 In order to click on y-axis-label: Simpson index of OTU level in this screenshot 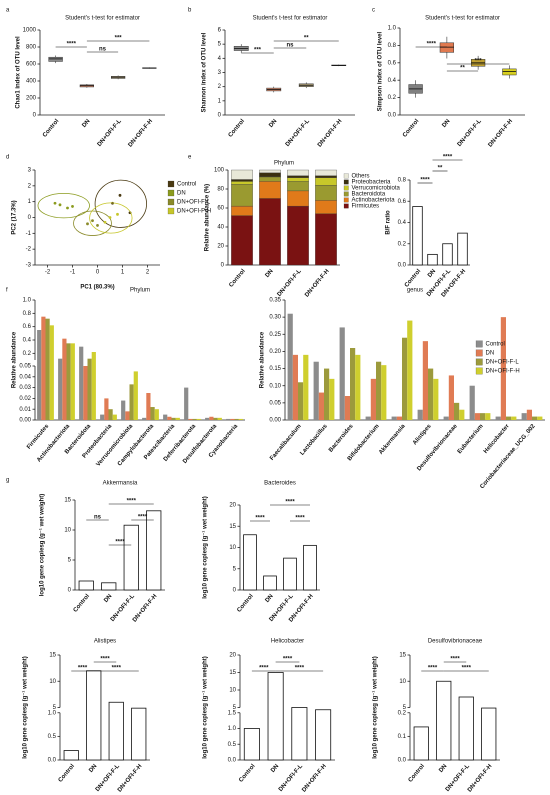, I will do `click(381, 71)`.